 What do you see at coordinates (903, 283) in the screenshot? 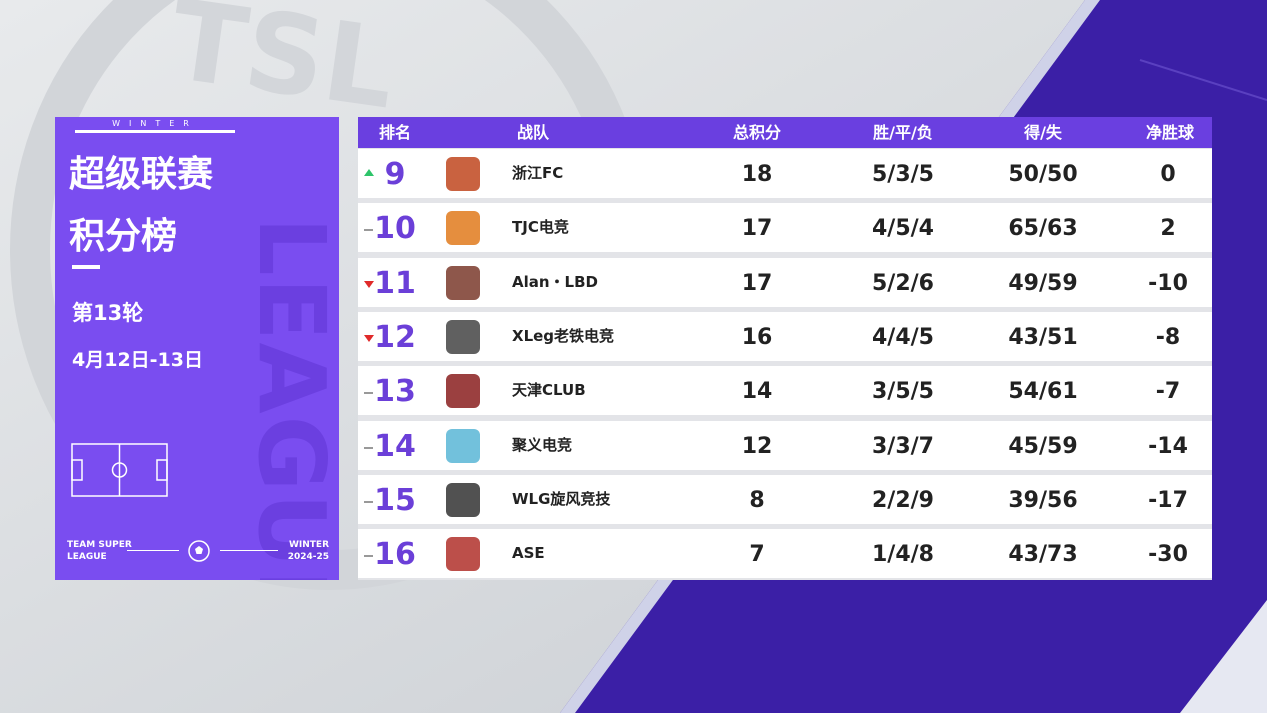
I see `record: 5/2/6` at bounding box center [903, 283].